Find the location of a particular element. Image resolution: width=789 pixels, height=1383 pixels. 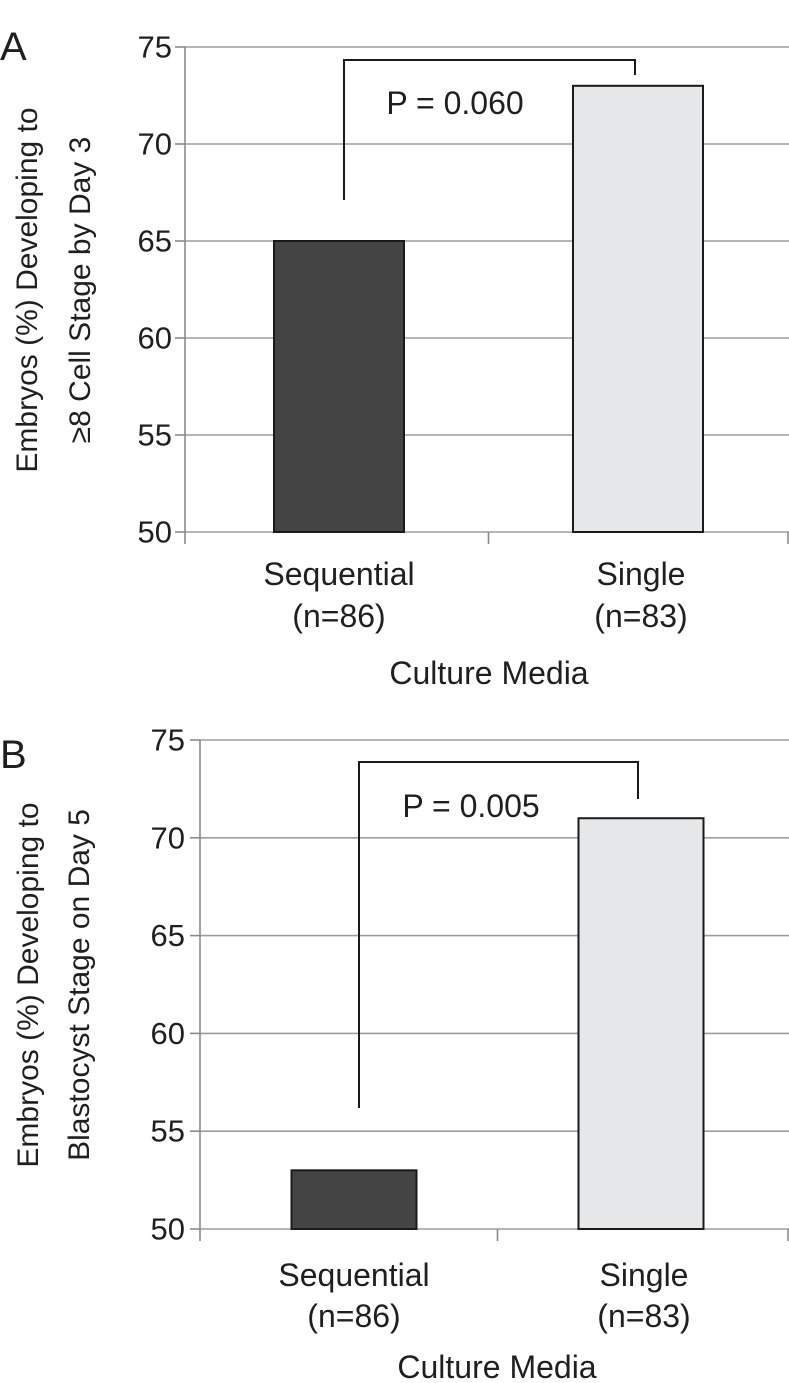

y-axis-title-line: Blastocyst Stage on Day 5 is located at coordinates (79, 985).